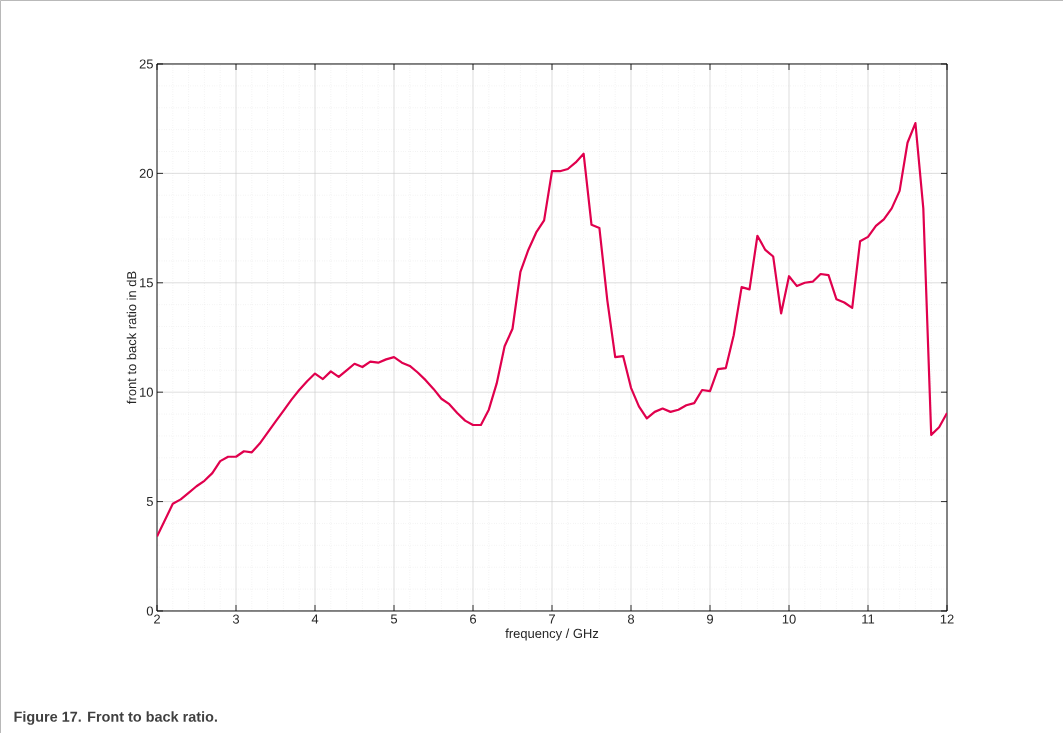 The height and width of the screenshot is (733, 1063). I want to click on x-tick-label: 7, so click(552, 619).